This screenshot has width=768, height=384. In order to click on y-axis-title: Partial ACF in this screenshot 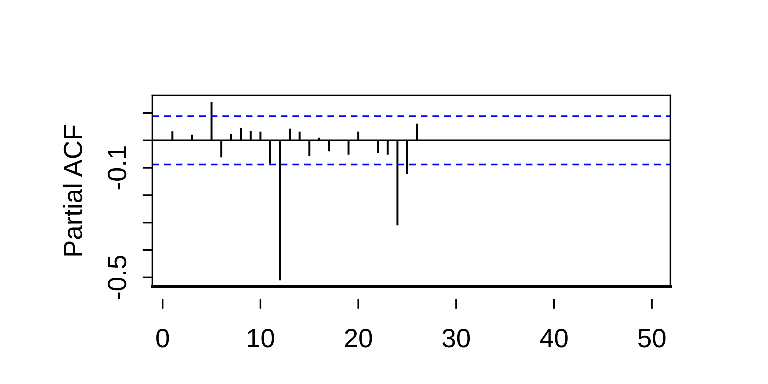, I will do `click(73, 191)`.